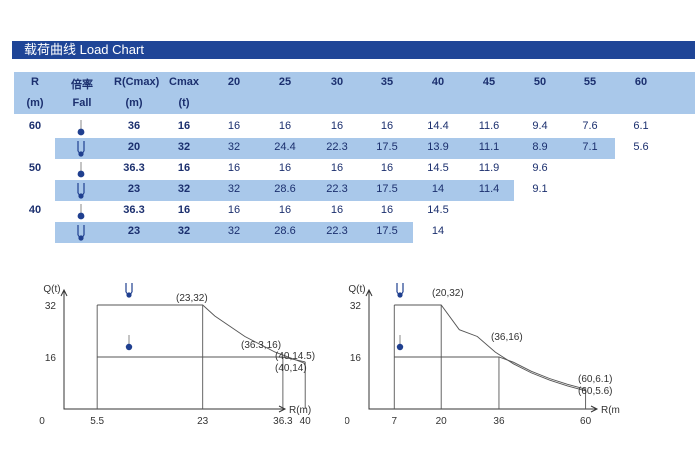  Describe the element at coordinates (82, 85) in the screenshot. I see `fall-header: 倍率` at that location.